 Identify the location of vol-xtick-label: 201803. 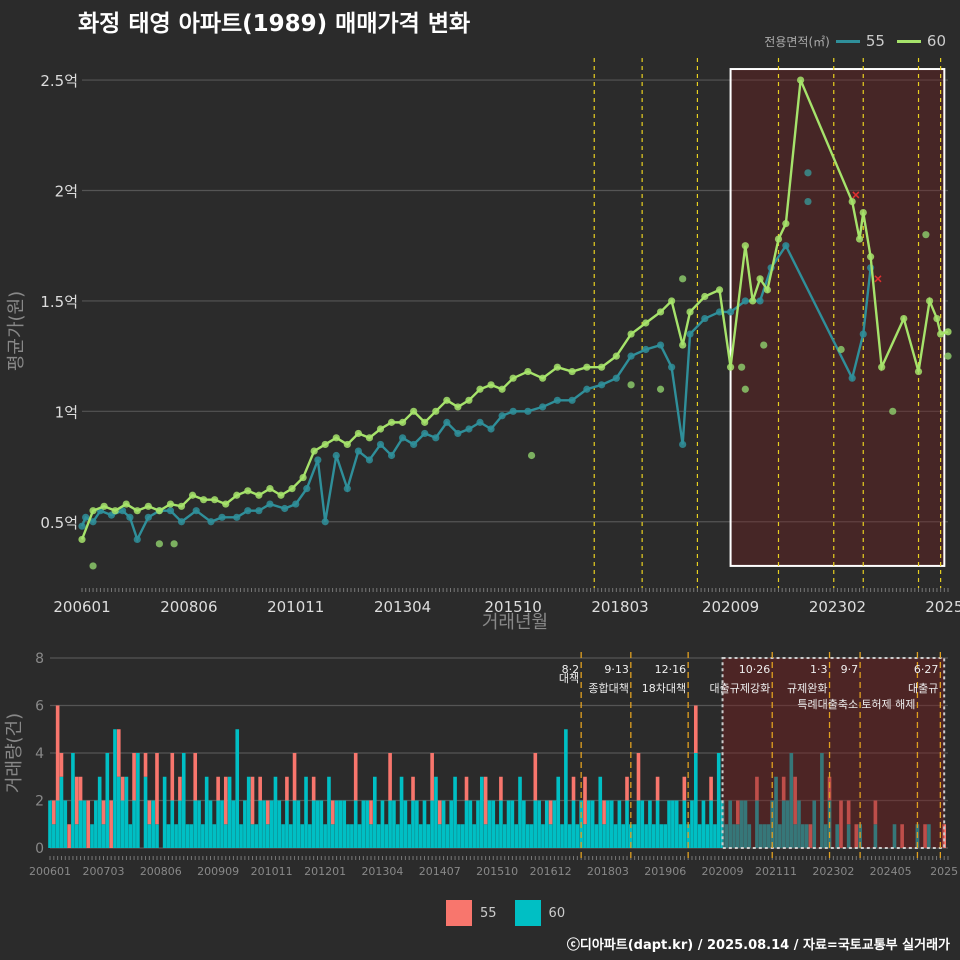
(608, 871).